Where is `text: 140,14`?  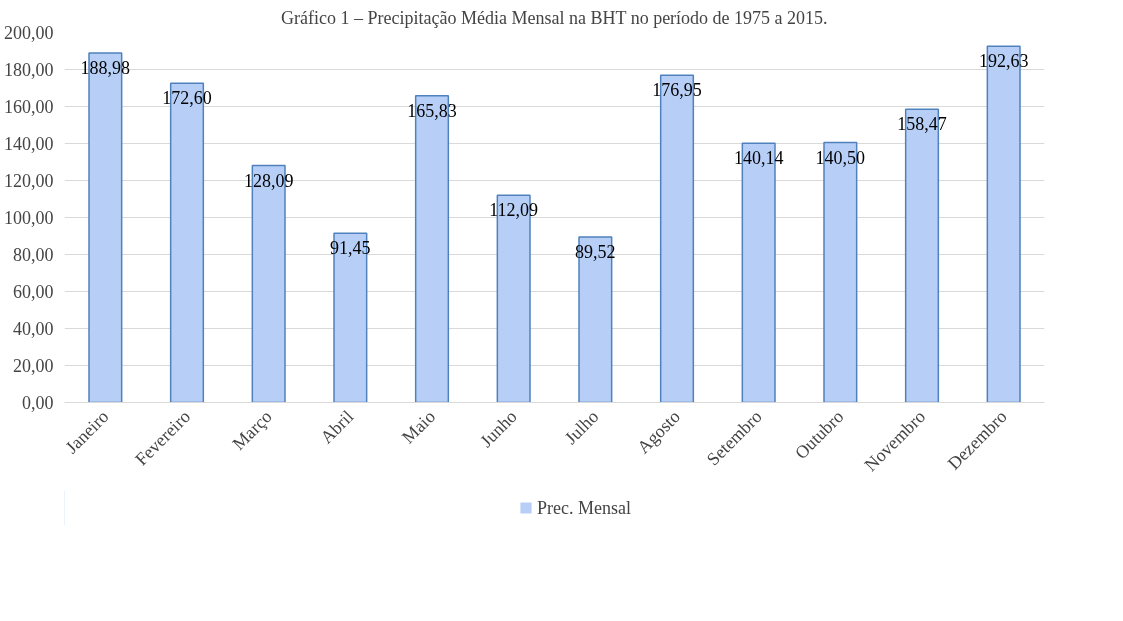 text: 140,14 is located at coordinates (758, 158).